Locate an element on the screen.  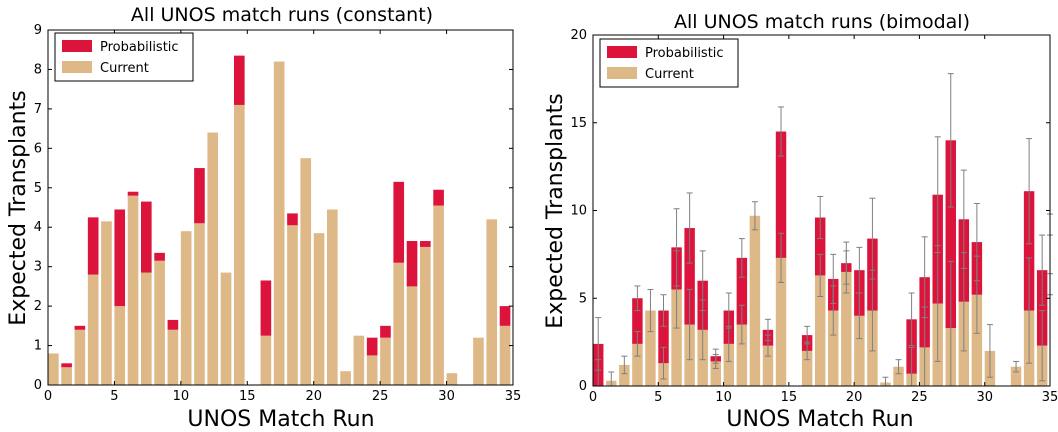
y-tick-label: 10 is located at coordinates (578, 211).